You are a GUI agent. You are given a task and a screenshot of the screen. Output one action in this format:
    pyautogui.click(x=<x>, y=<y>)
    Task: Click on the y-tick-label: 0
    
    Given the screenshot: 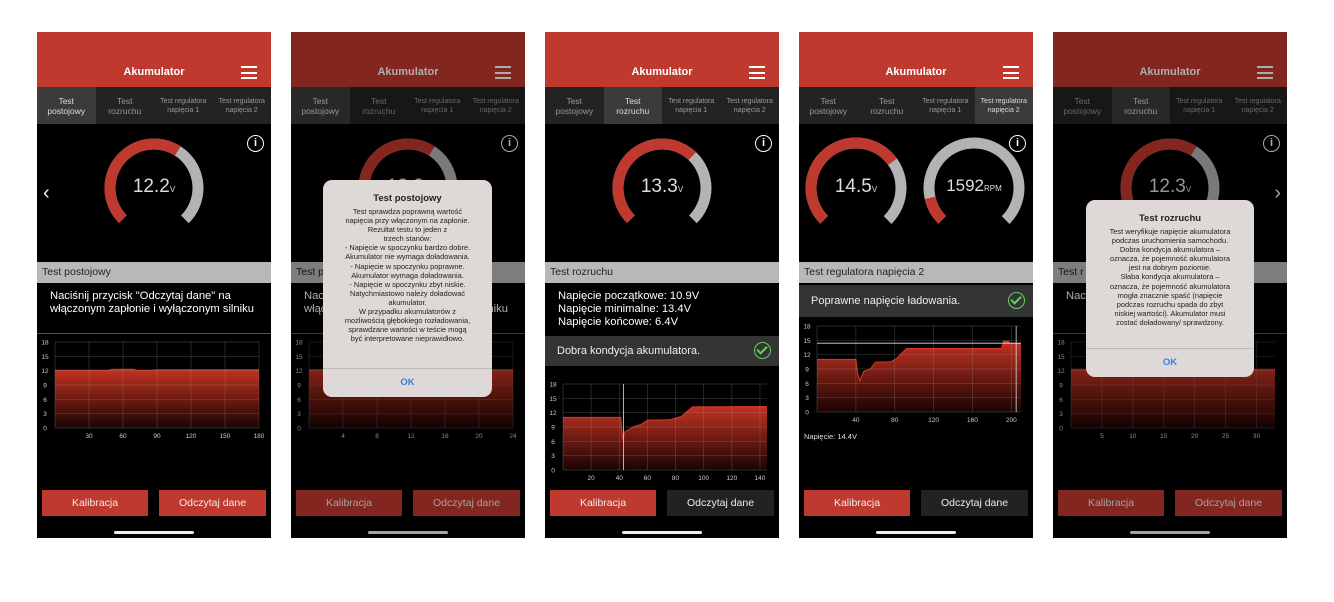 What is the action you would take?
    pyautogui.click(x=553, y=471)
    